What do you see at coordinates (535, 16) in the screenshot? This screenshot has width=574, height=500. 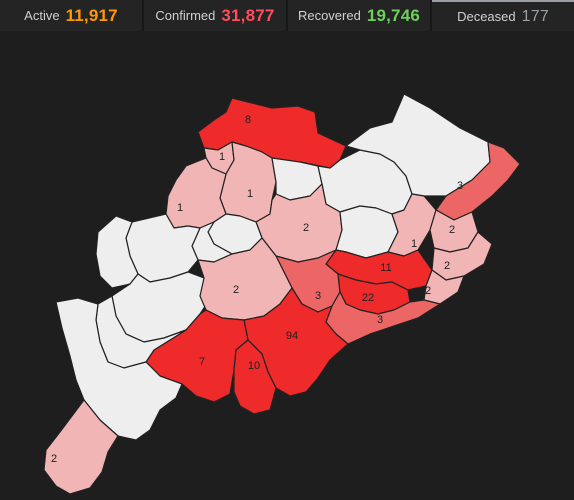 I see `stat-deceased-value: 177` at bounding box center [535, 16].